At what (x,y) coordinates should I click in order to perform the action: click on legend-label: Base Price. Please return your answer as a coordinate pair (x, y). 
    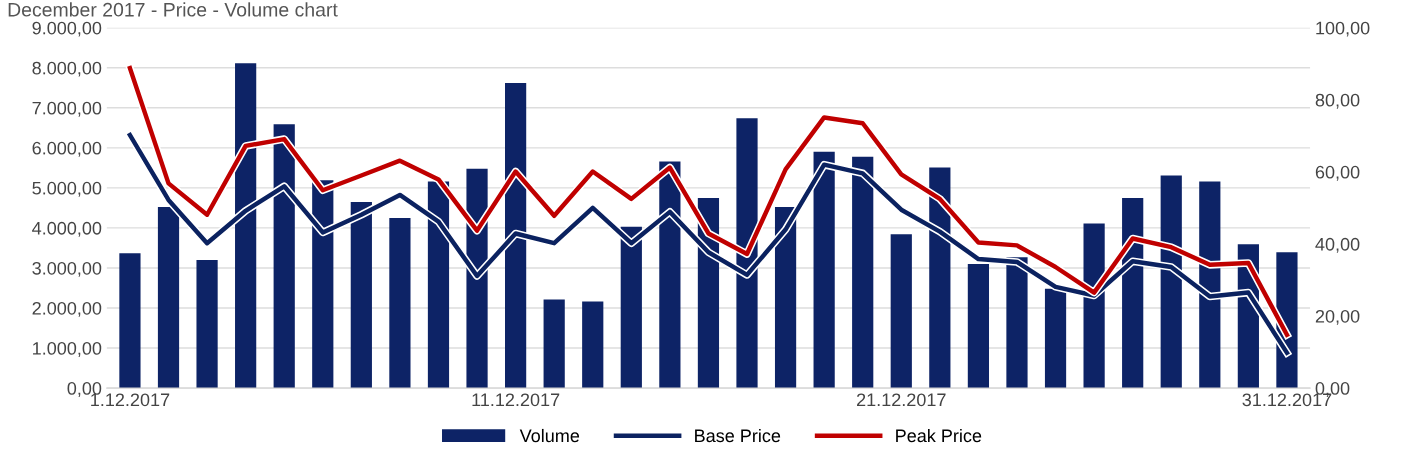
    Looking at the image, I should click on (738, 435).